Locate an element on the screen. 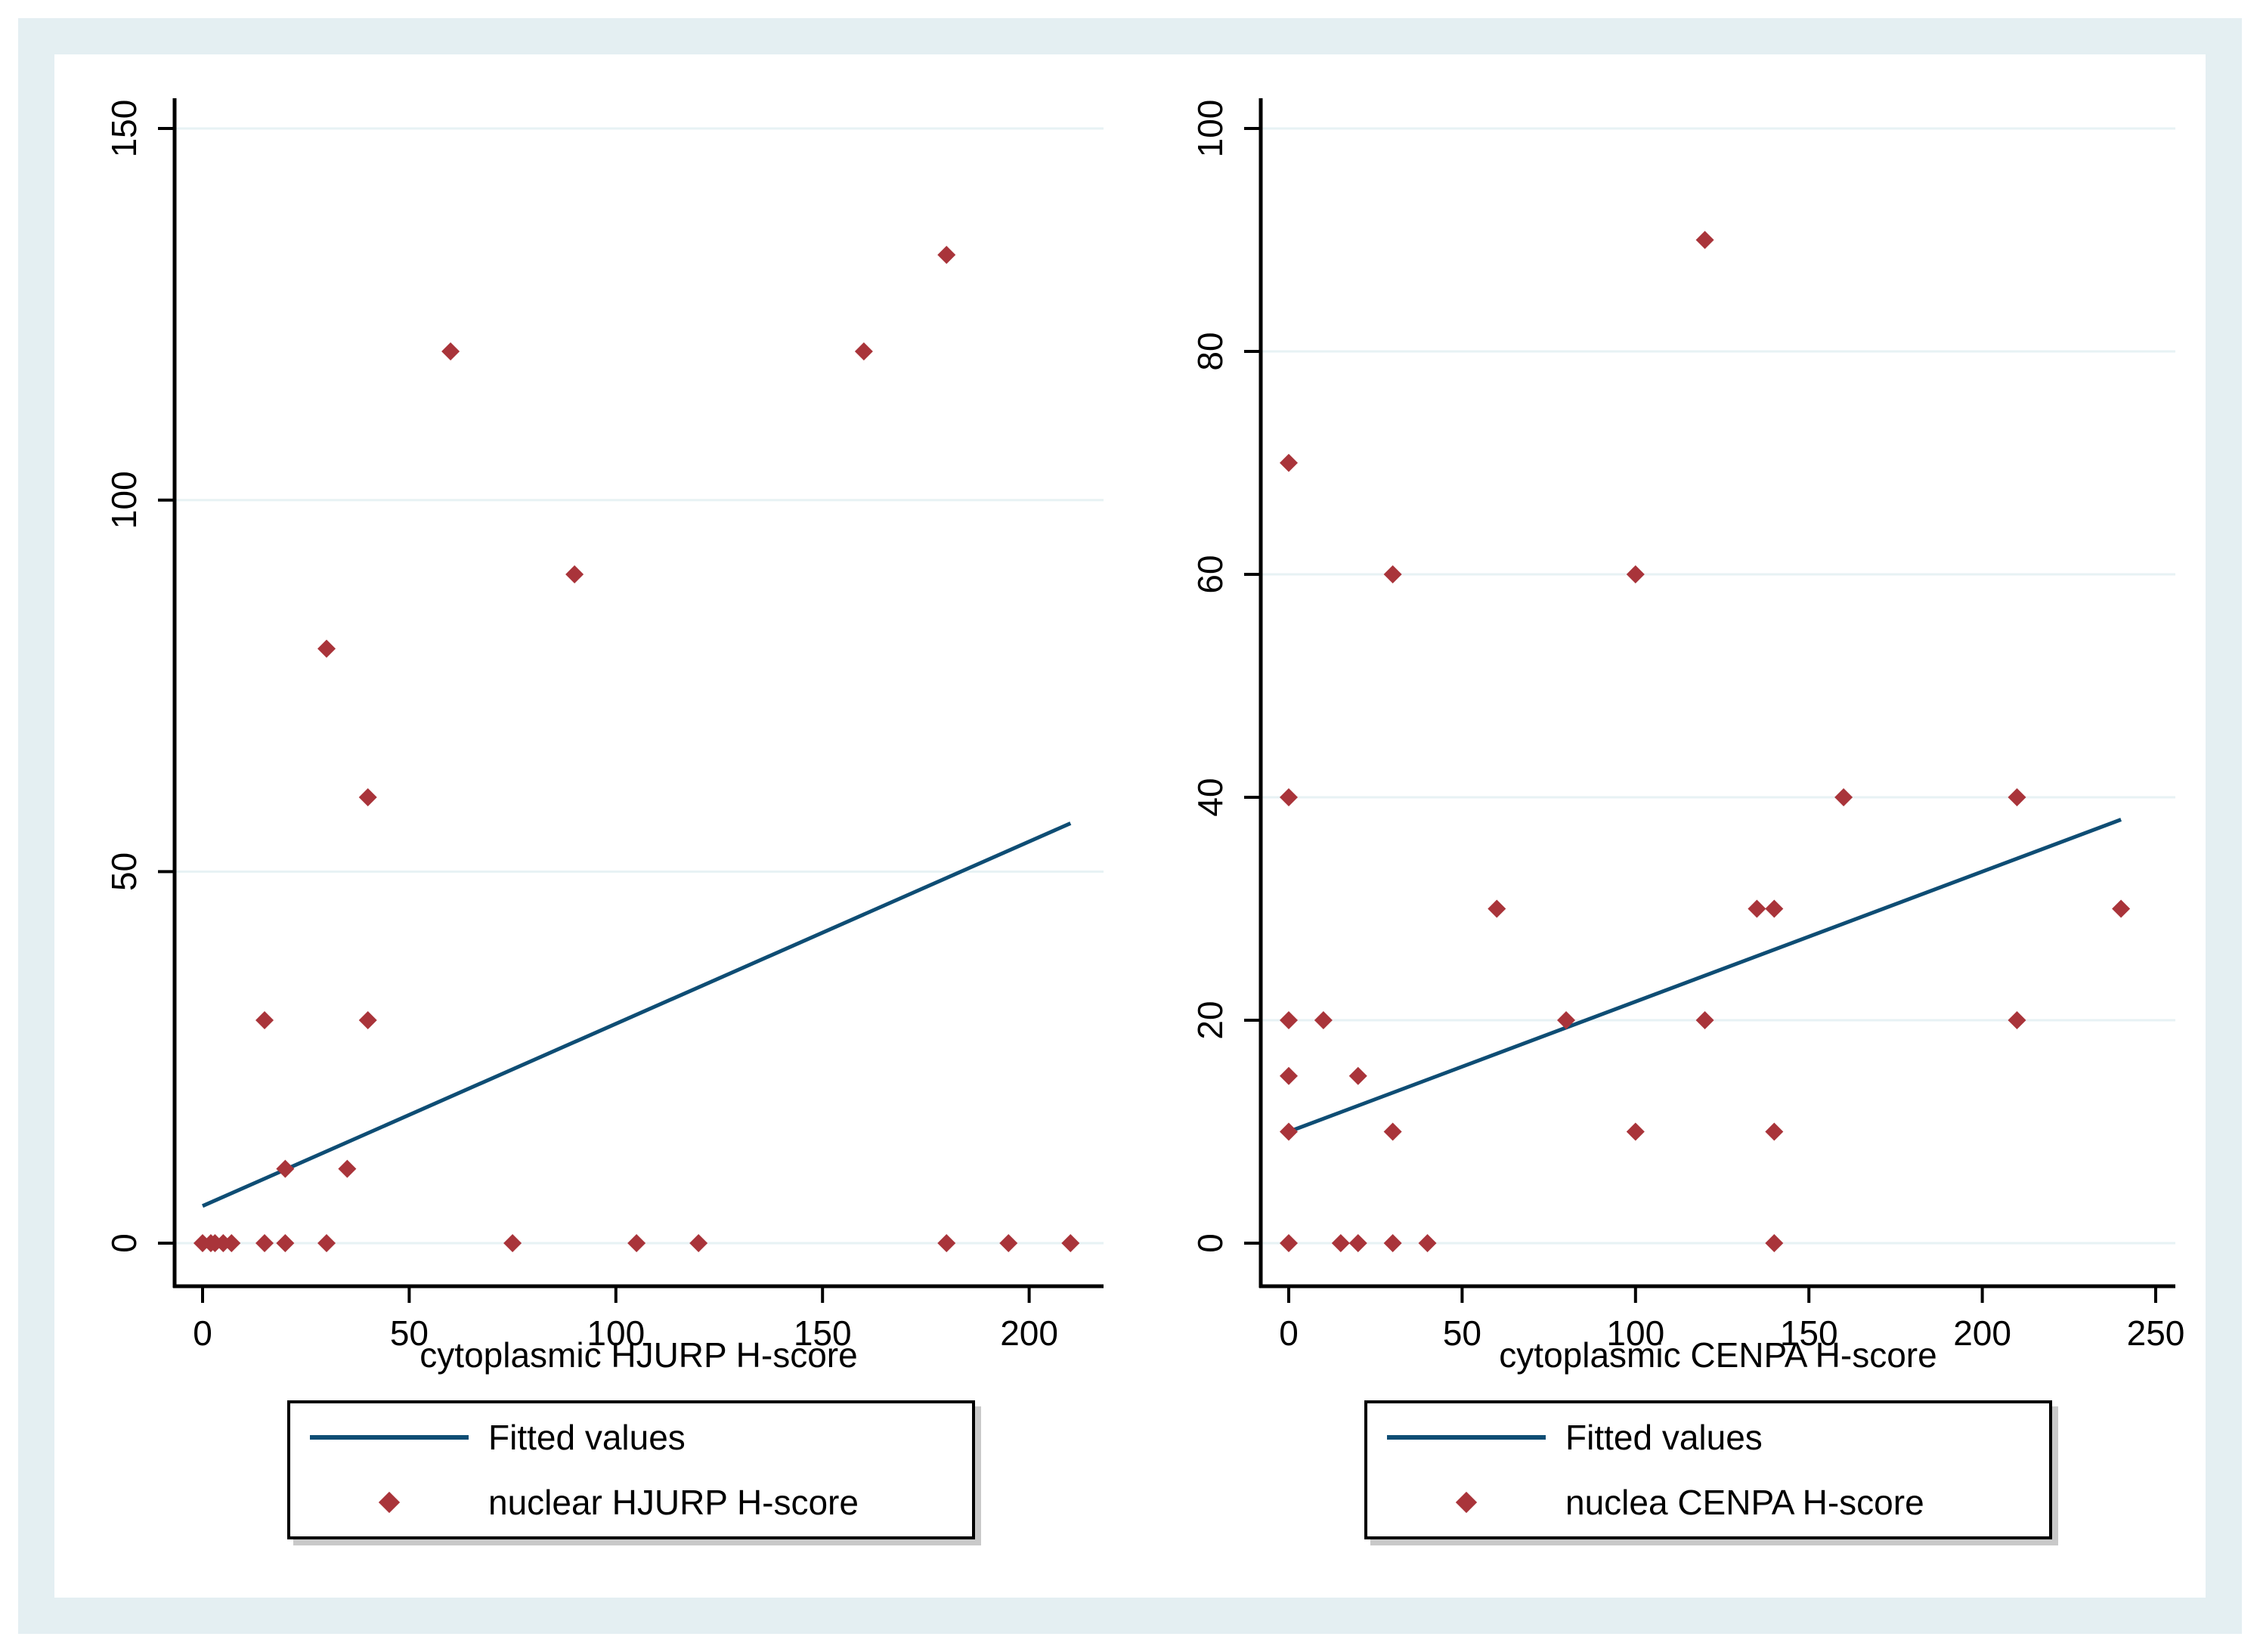  legend-row-scatter: nuclear HJURP H-score is located at coordinates (631, 1502).